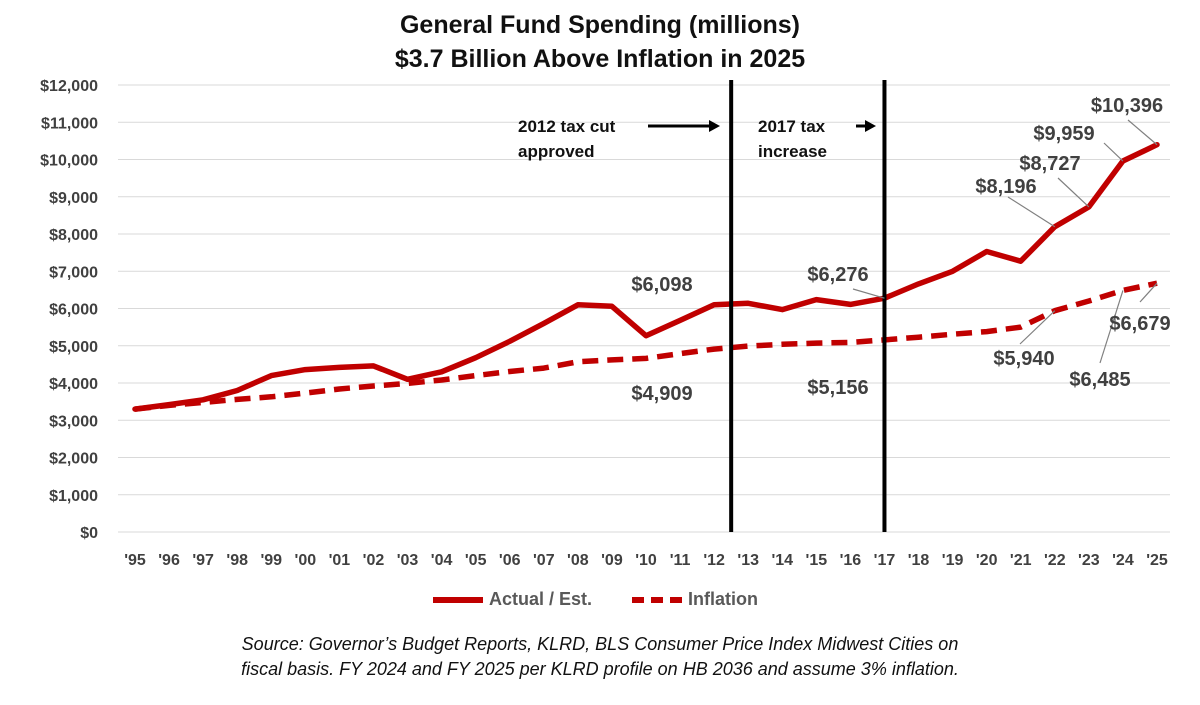  I want to click on event-label: 2012 tax cut, so click(567, 126).